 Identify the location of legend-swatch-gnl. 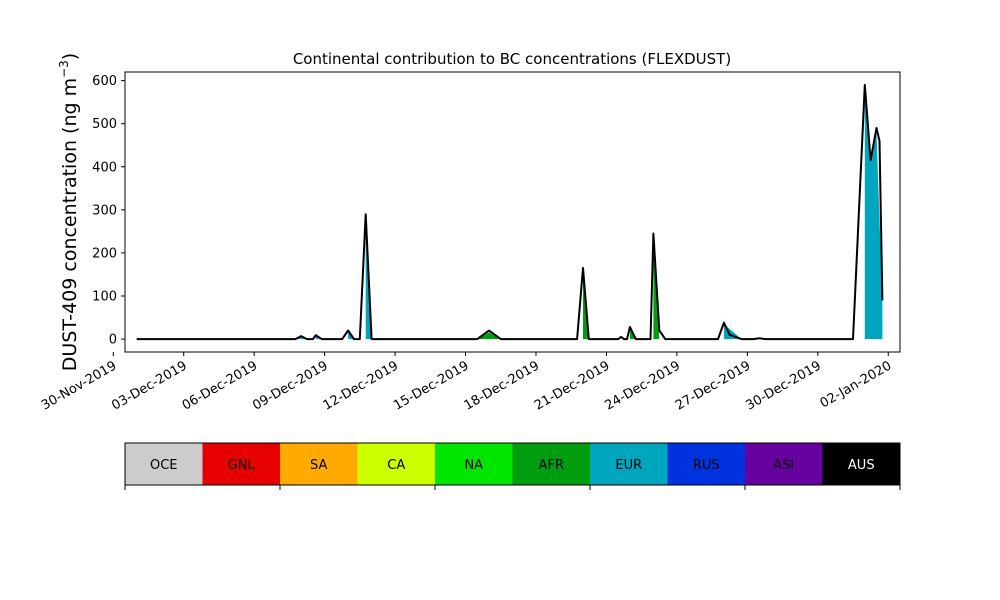
(241, 464).